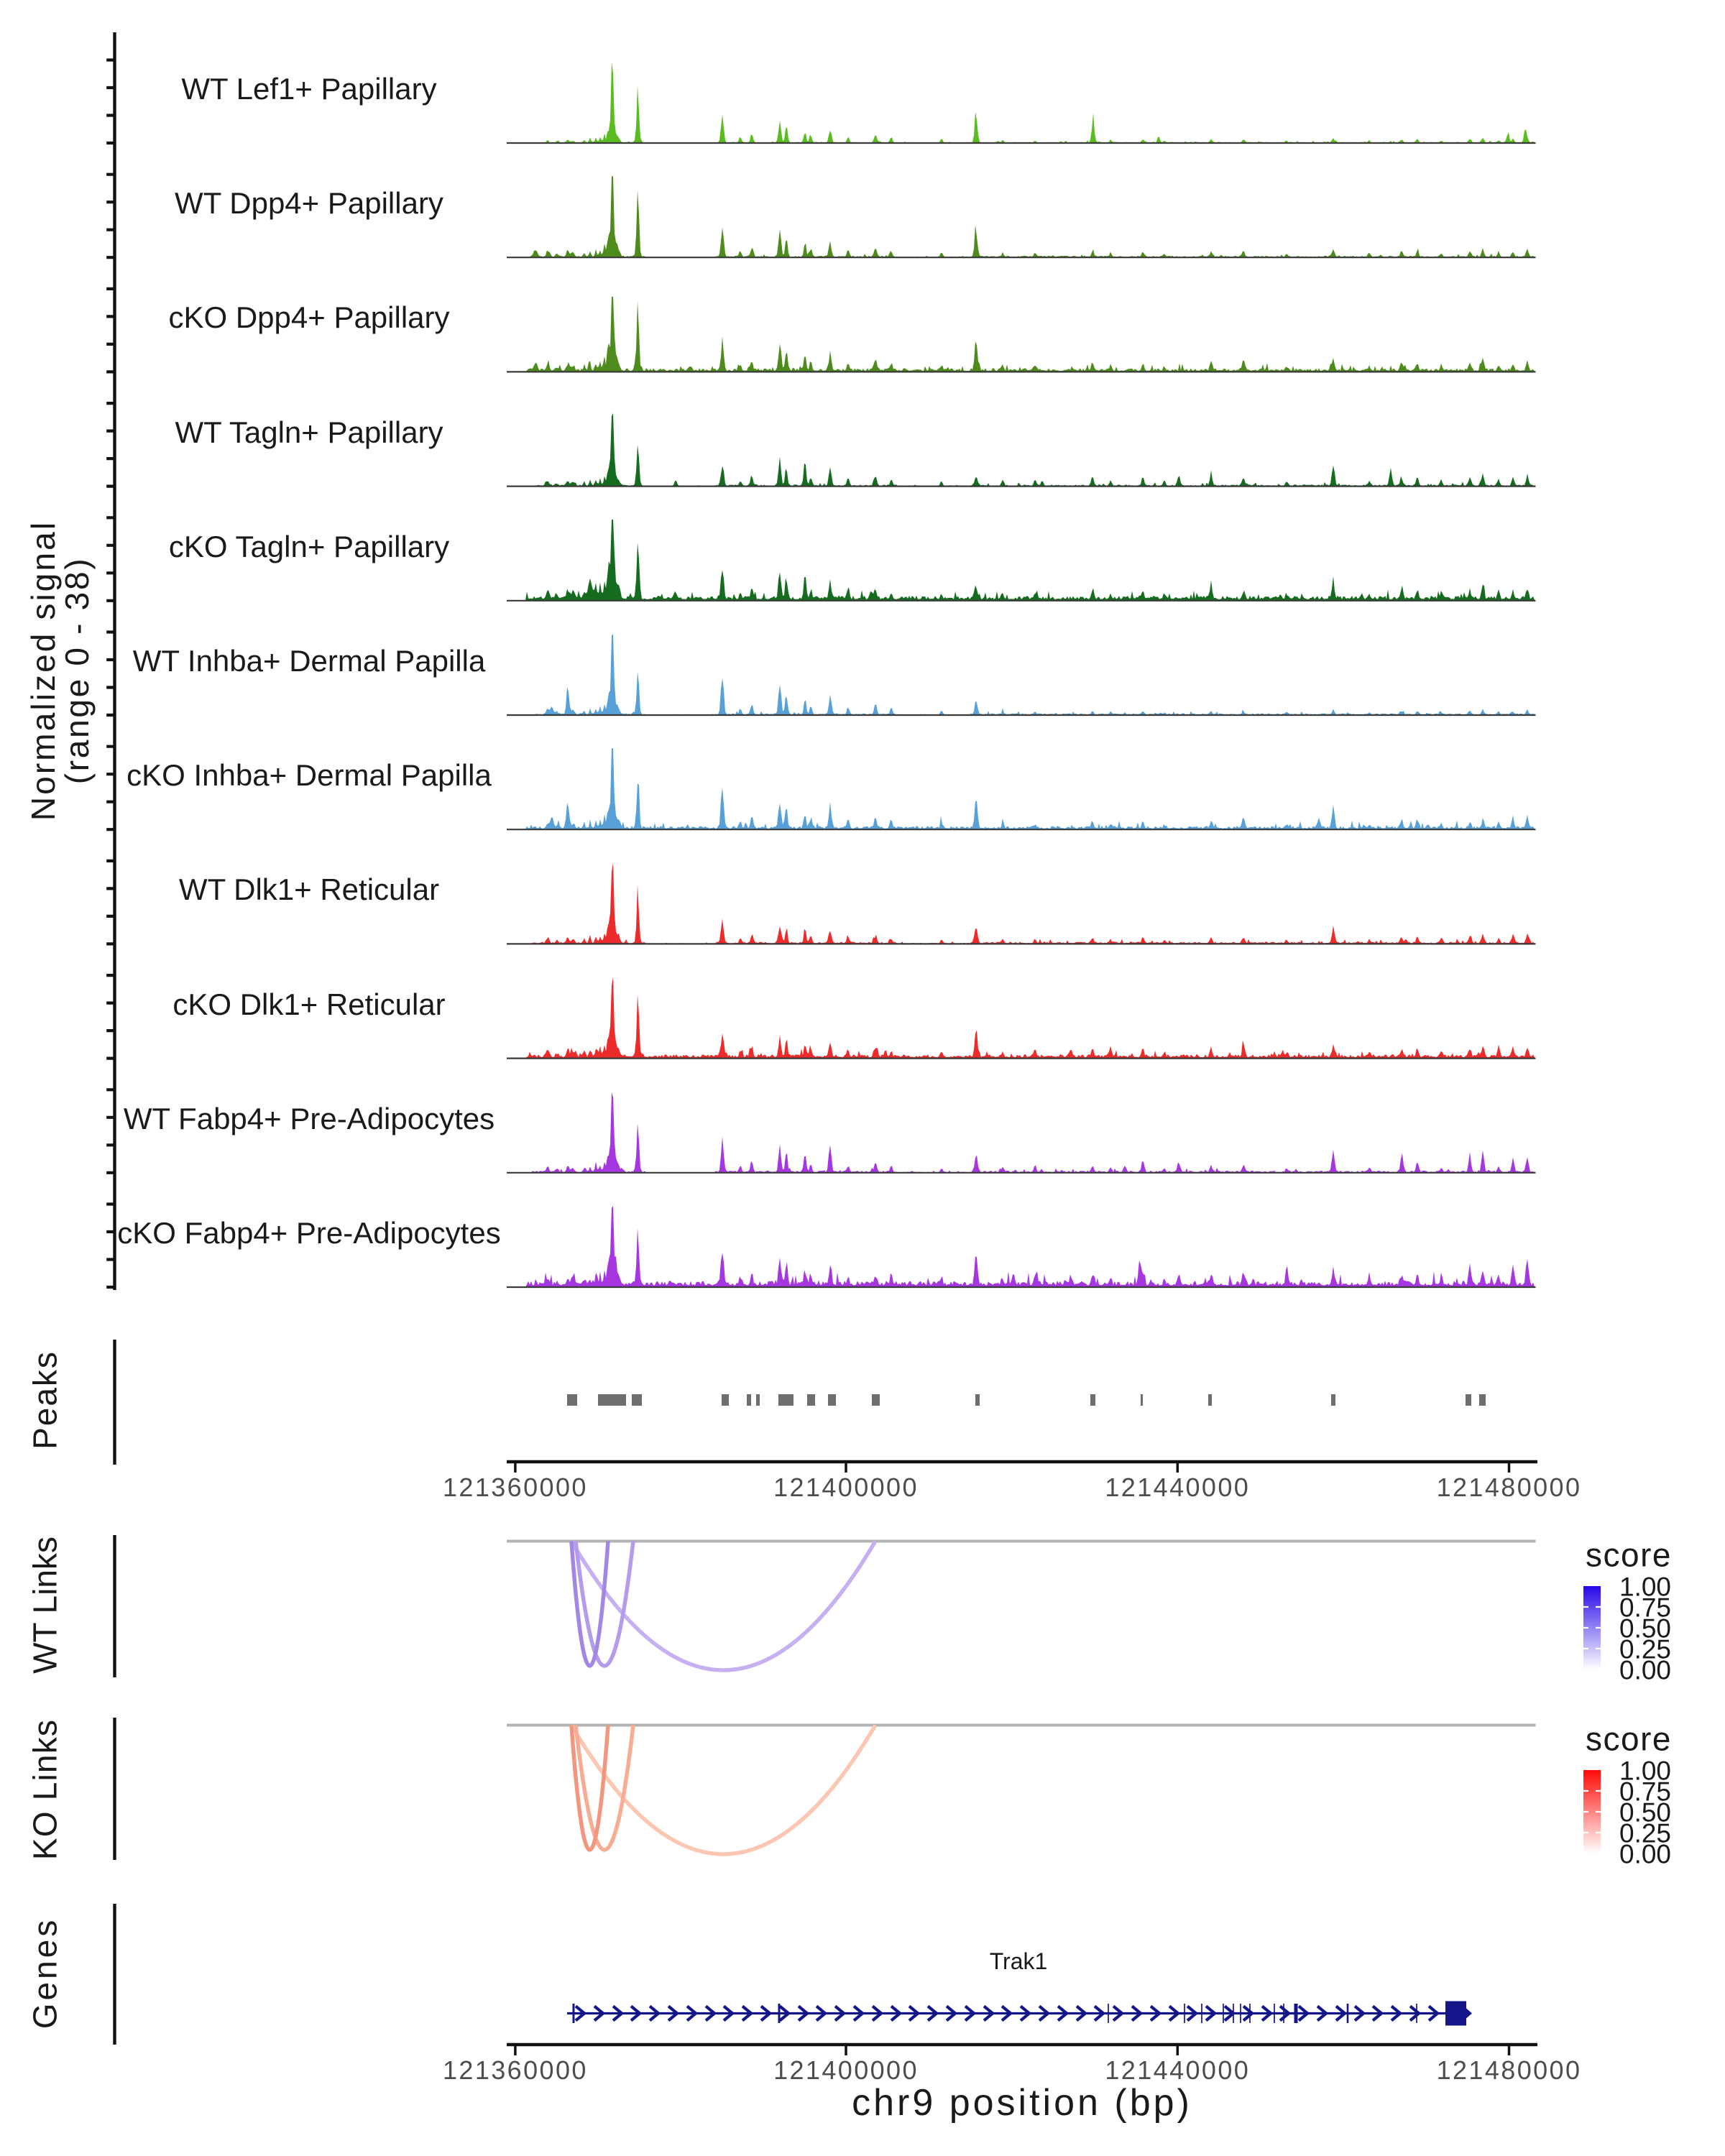 The image size is (1725, 2156). What do you see at coordinates (309, 546) in the screenshot?
I see `svg-text: cKO Tagln+ Papillary` at bounding box center [309, 546].